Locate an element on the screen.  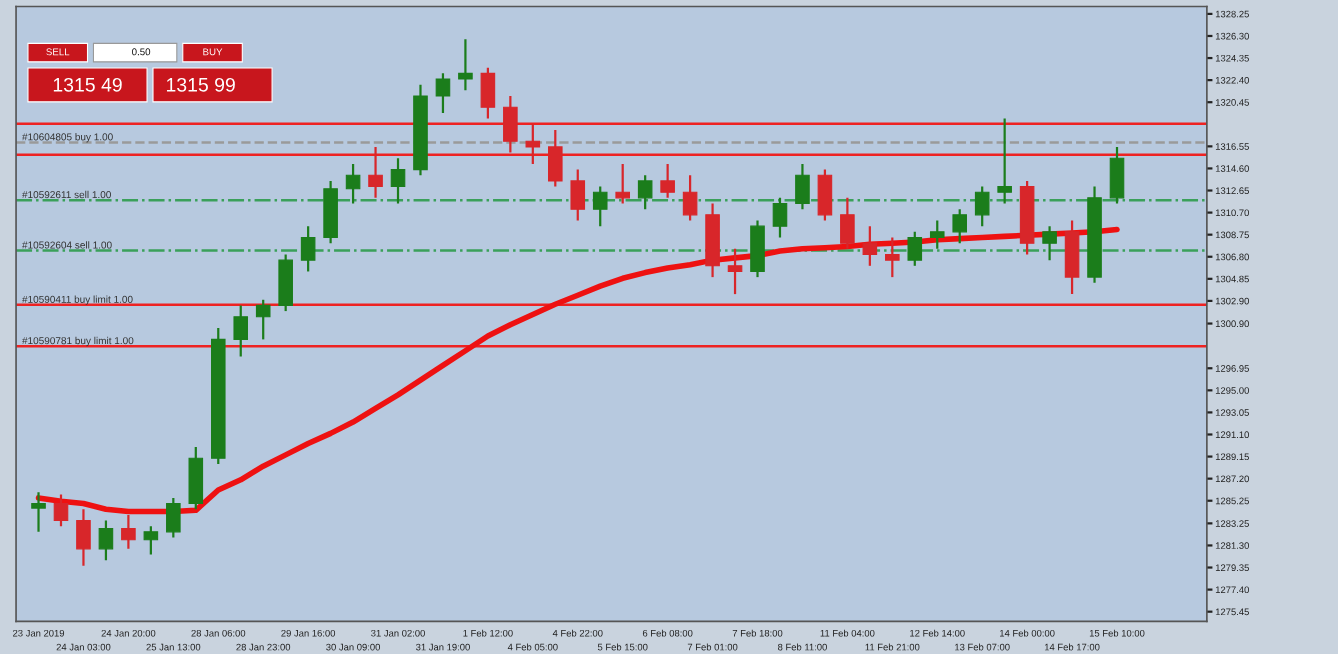
annotation: 1315 49 is located at coordinates (87, 84).